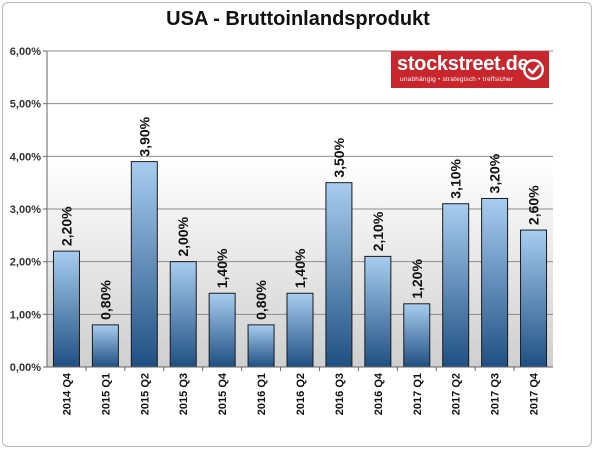 The width and height of the screenshot is (596, 451). I want to click on y-tick-labels: 0,00% 1,00% 2,00% 3,00% 4,00% 5,00% 6,00%, so click(28, 210).